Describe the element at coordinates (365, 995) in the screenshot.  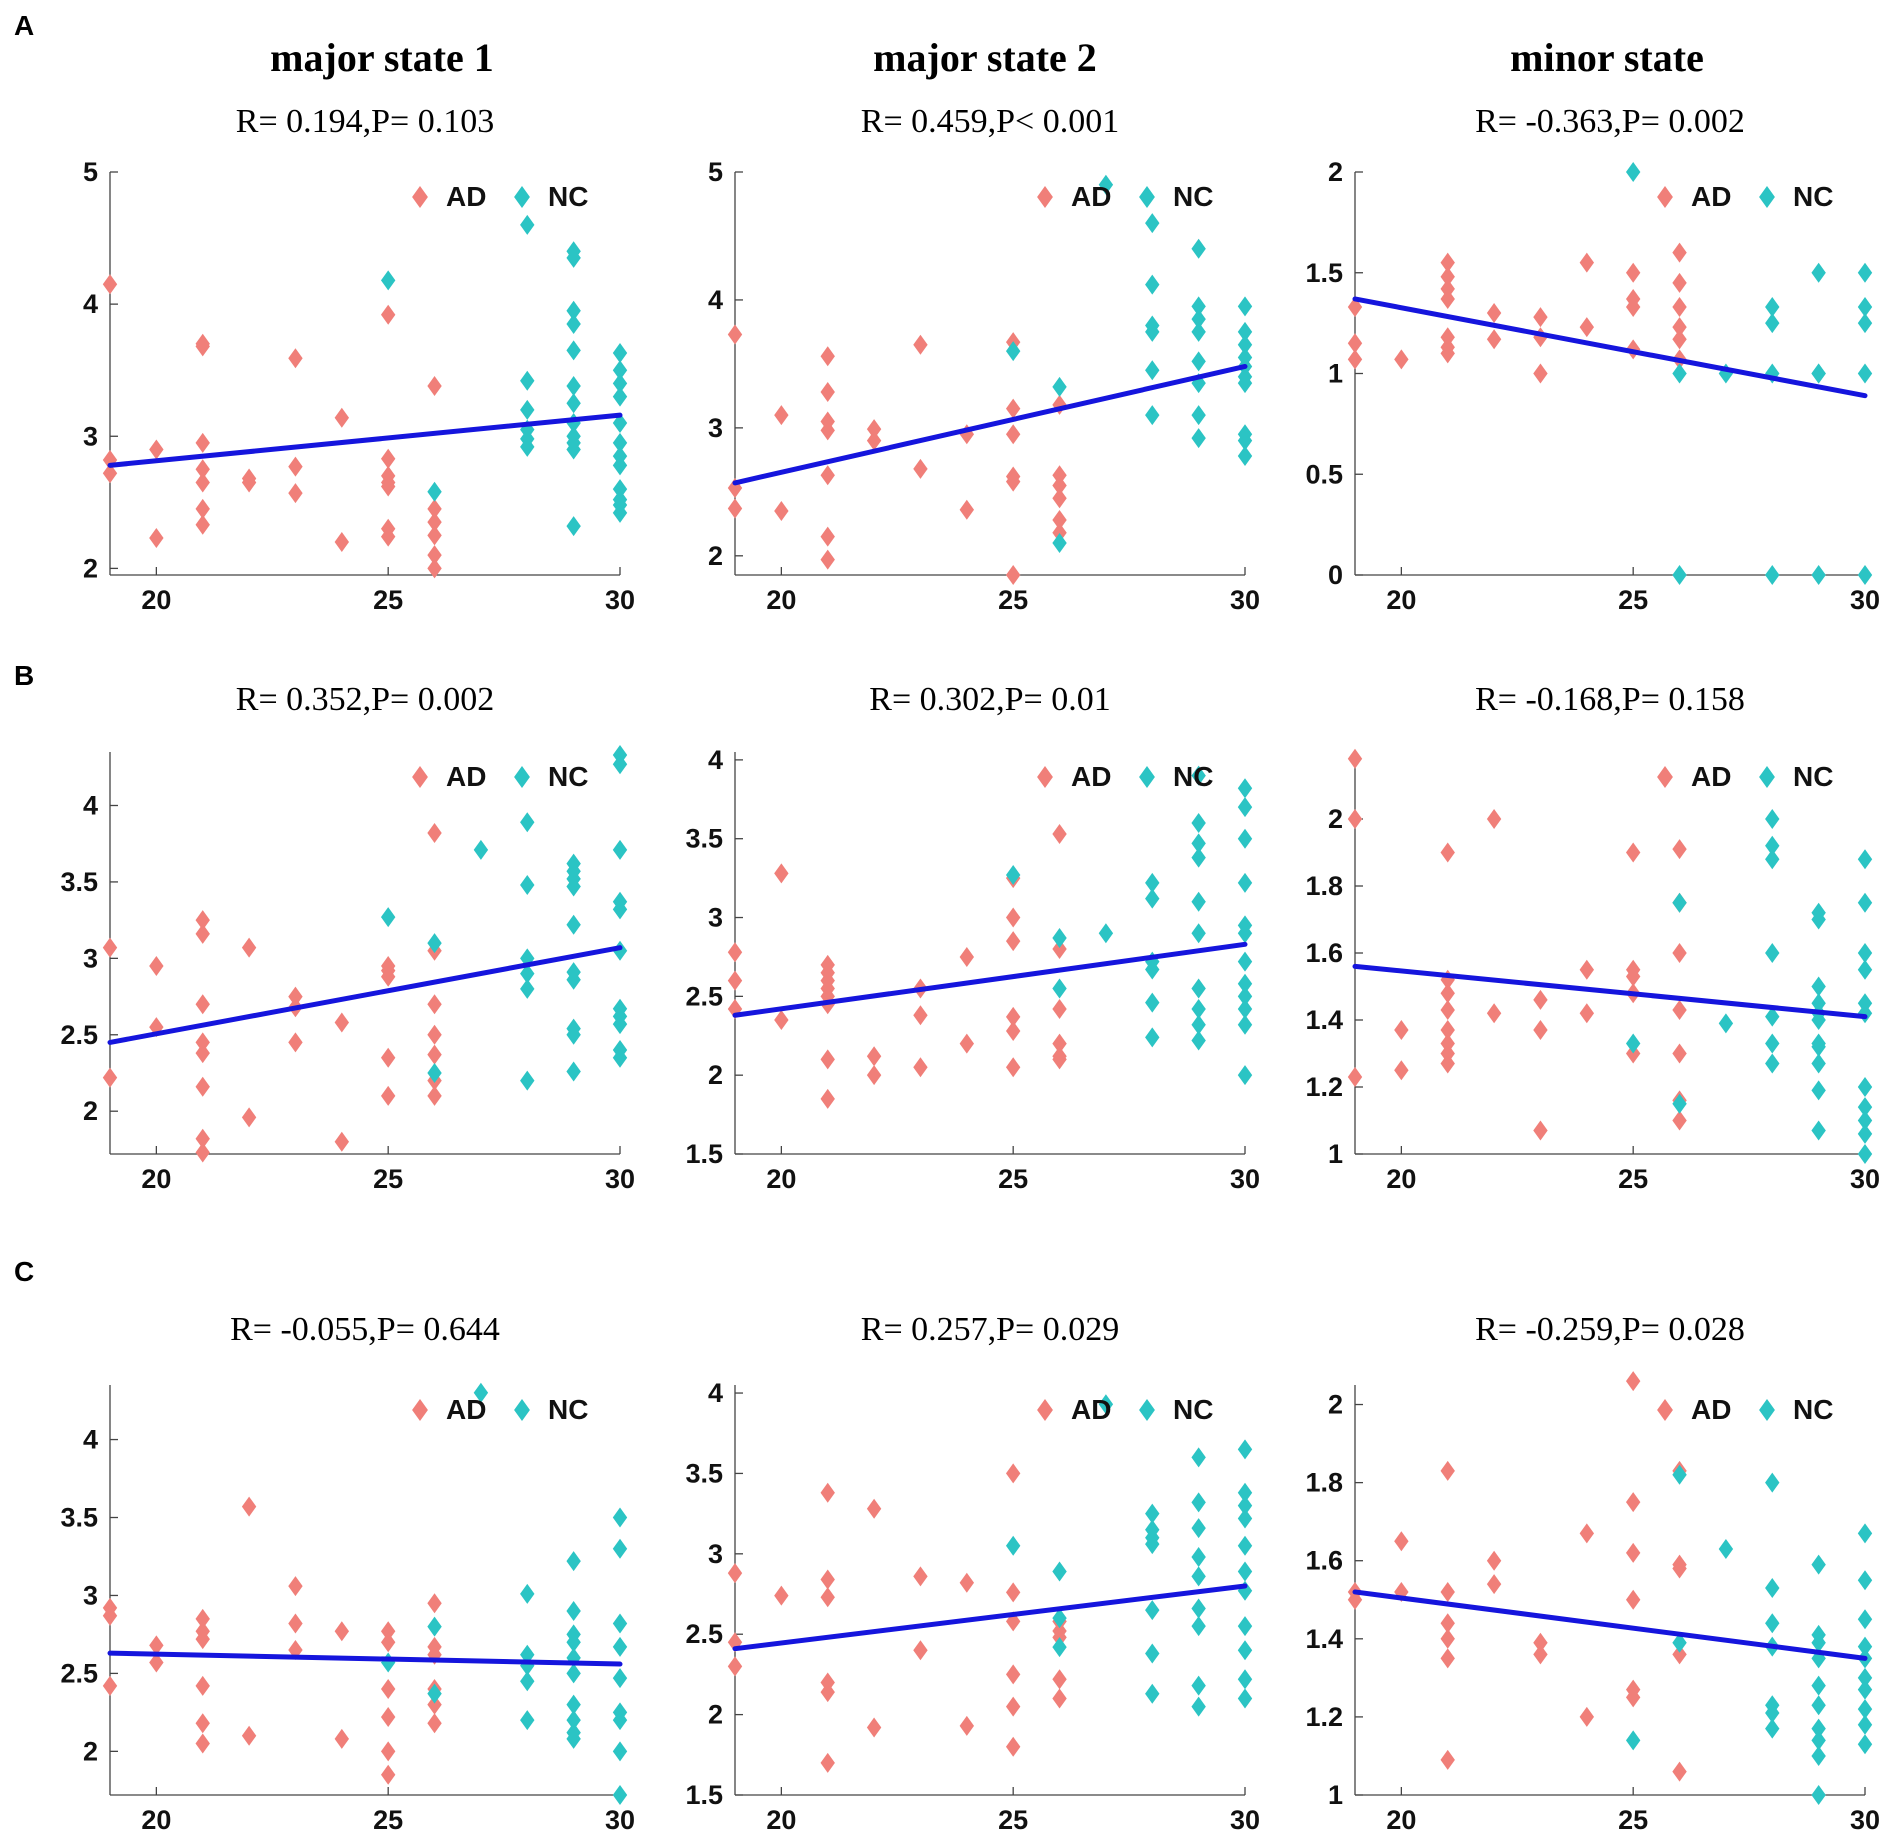
I see `regression-line-rb-c1` at that location.